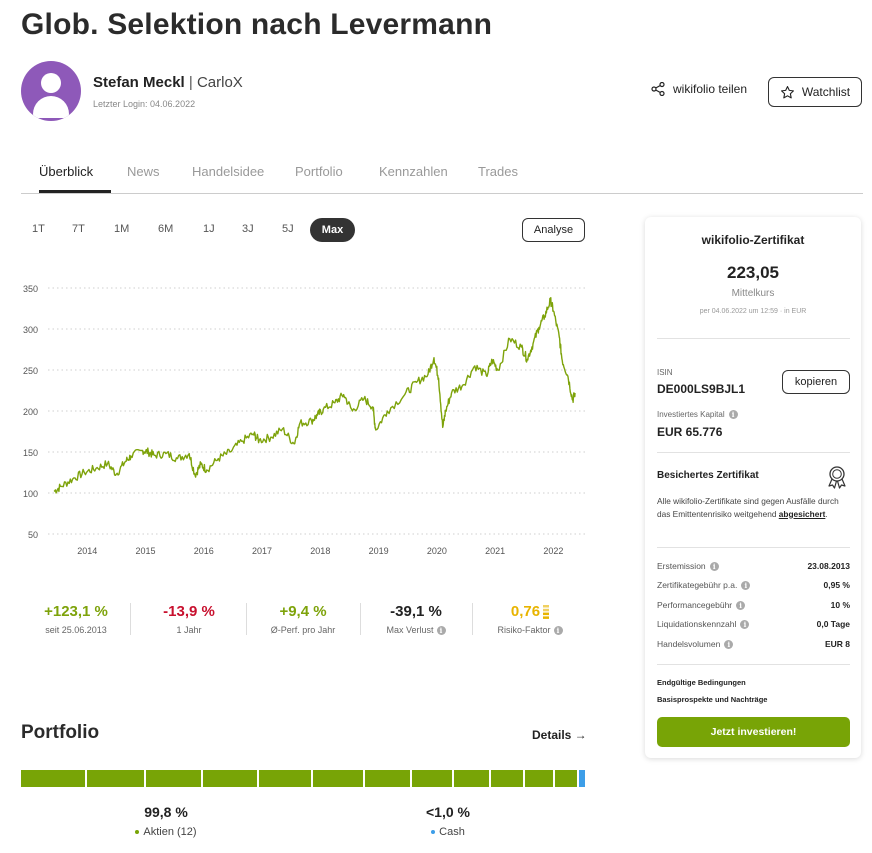  What do you see at coordinates (553, 551) in the screenshot?
I see `x-tick-label: 2022` at bounding box center [553, 551].